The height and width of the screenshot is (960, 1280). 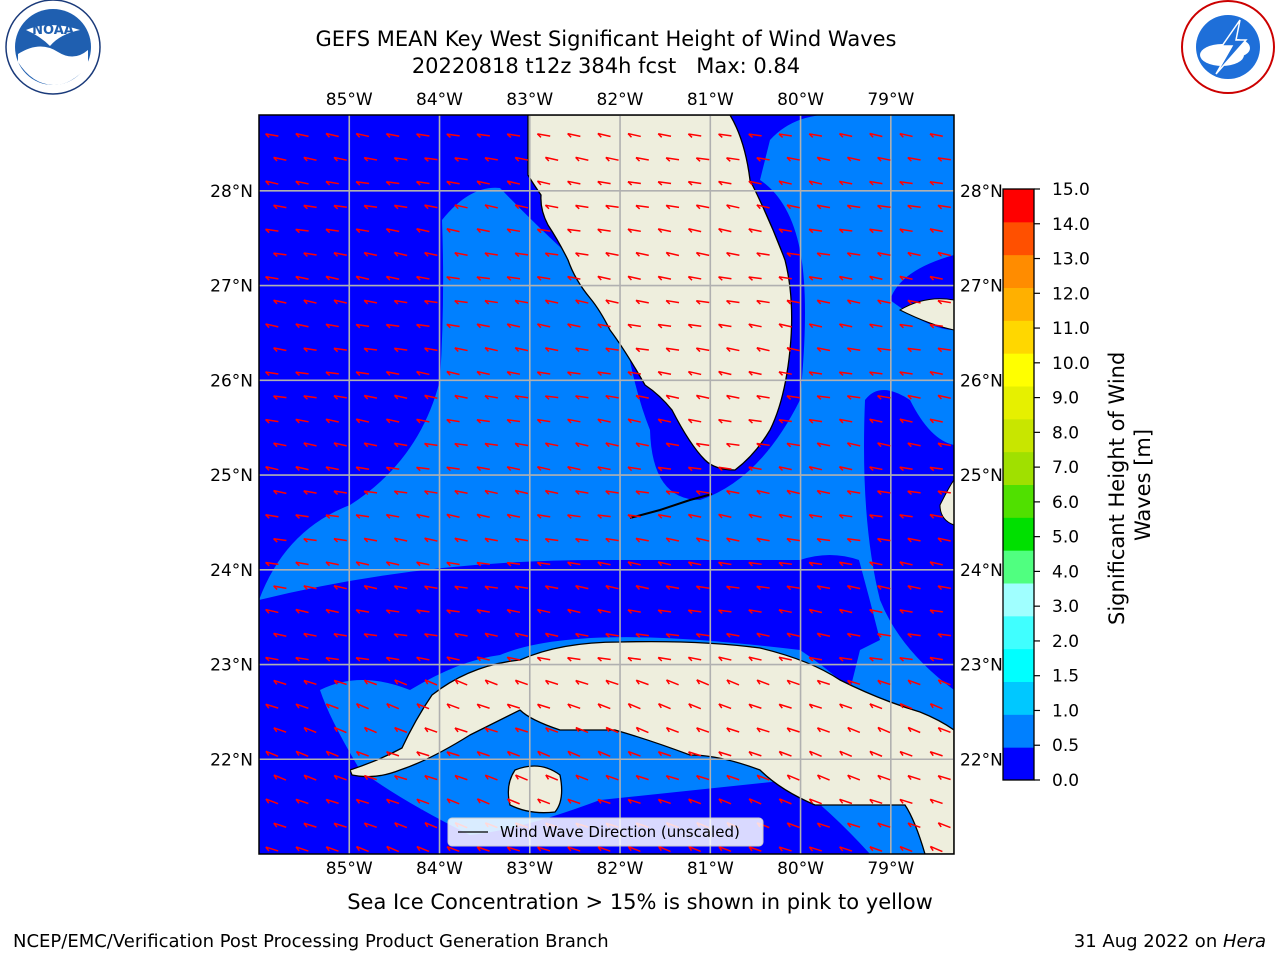 I want to click on wind-legend: Wind Wave Direction (unscaled), so click(x=605, y=832).